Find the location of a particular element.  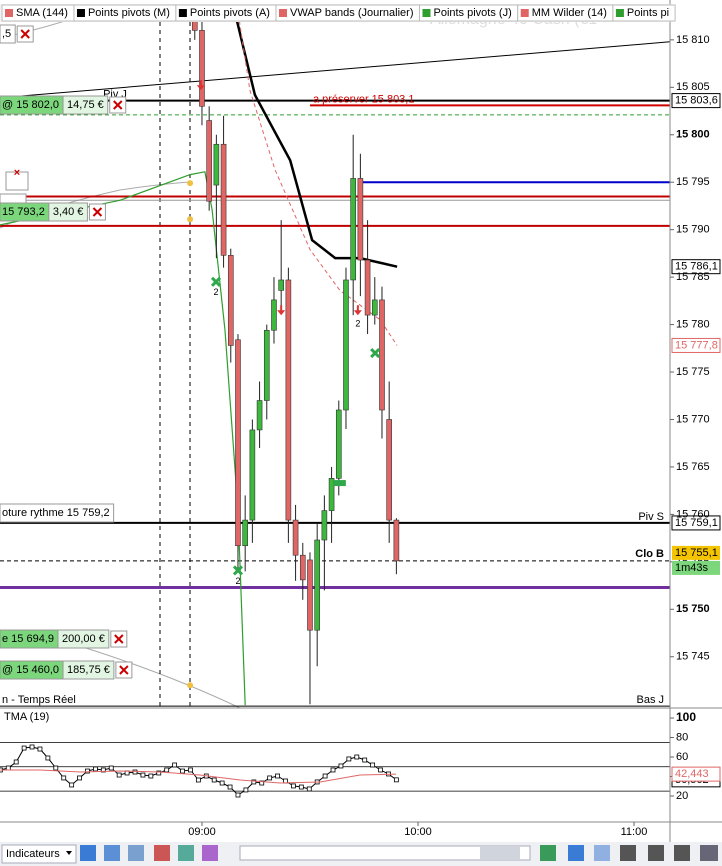

tab-label: Points pi is located at coordinates (648, 13).